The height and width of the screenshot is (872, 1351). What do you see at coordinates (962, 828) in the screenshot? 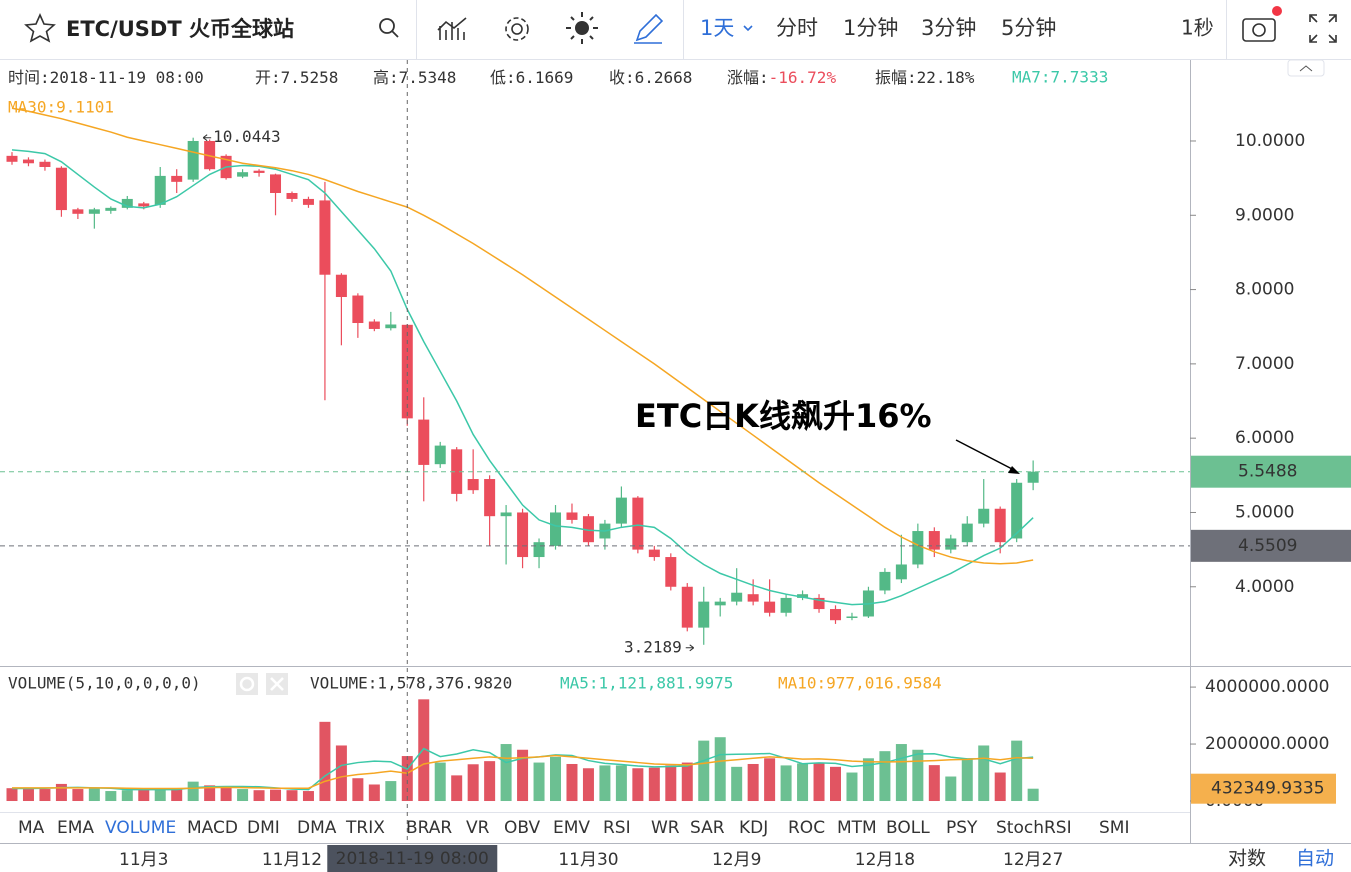
I see `indicator-tab: PSY` at bounding box center [962, 828].